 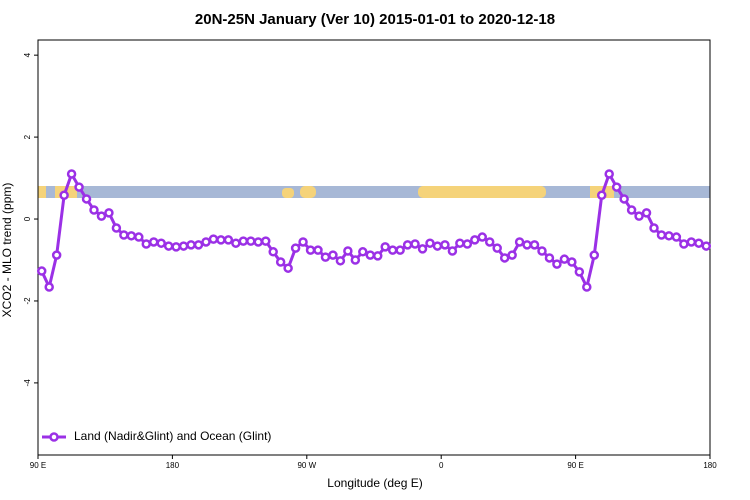 I want to click on y-tick-label: -4, so click(x=27, y=383).